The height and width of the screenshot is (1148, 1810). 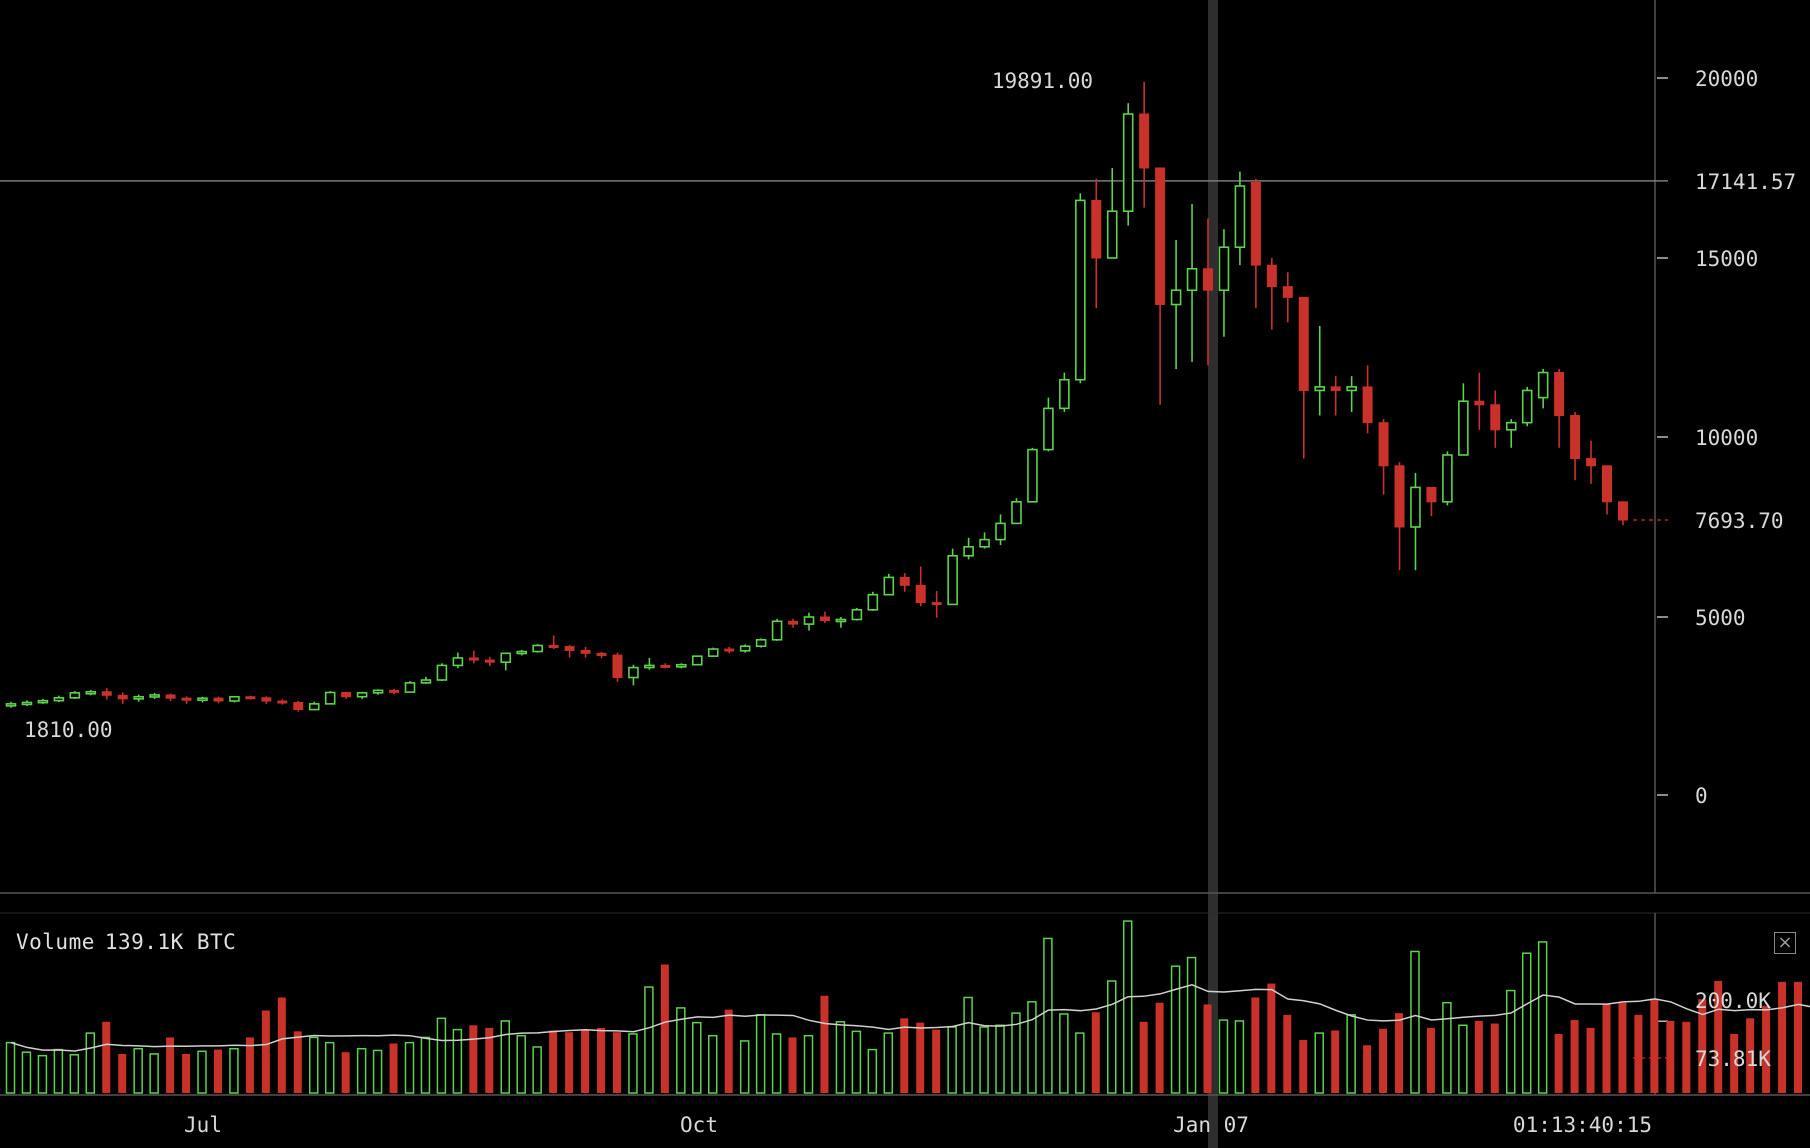 What do you see at coordinates (1745, 182) in the screenshot?
I see `crosshair-price-label: 17141.57` at bounding box center [1745, 182].